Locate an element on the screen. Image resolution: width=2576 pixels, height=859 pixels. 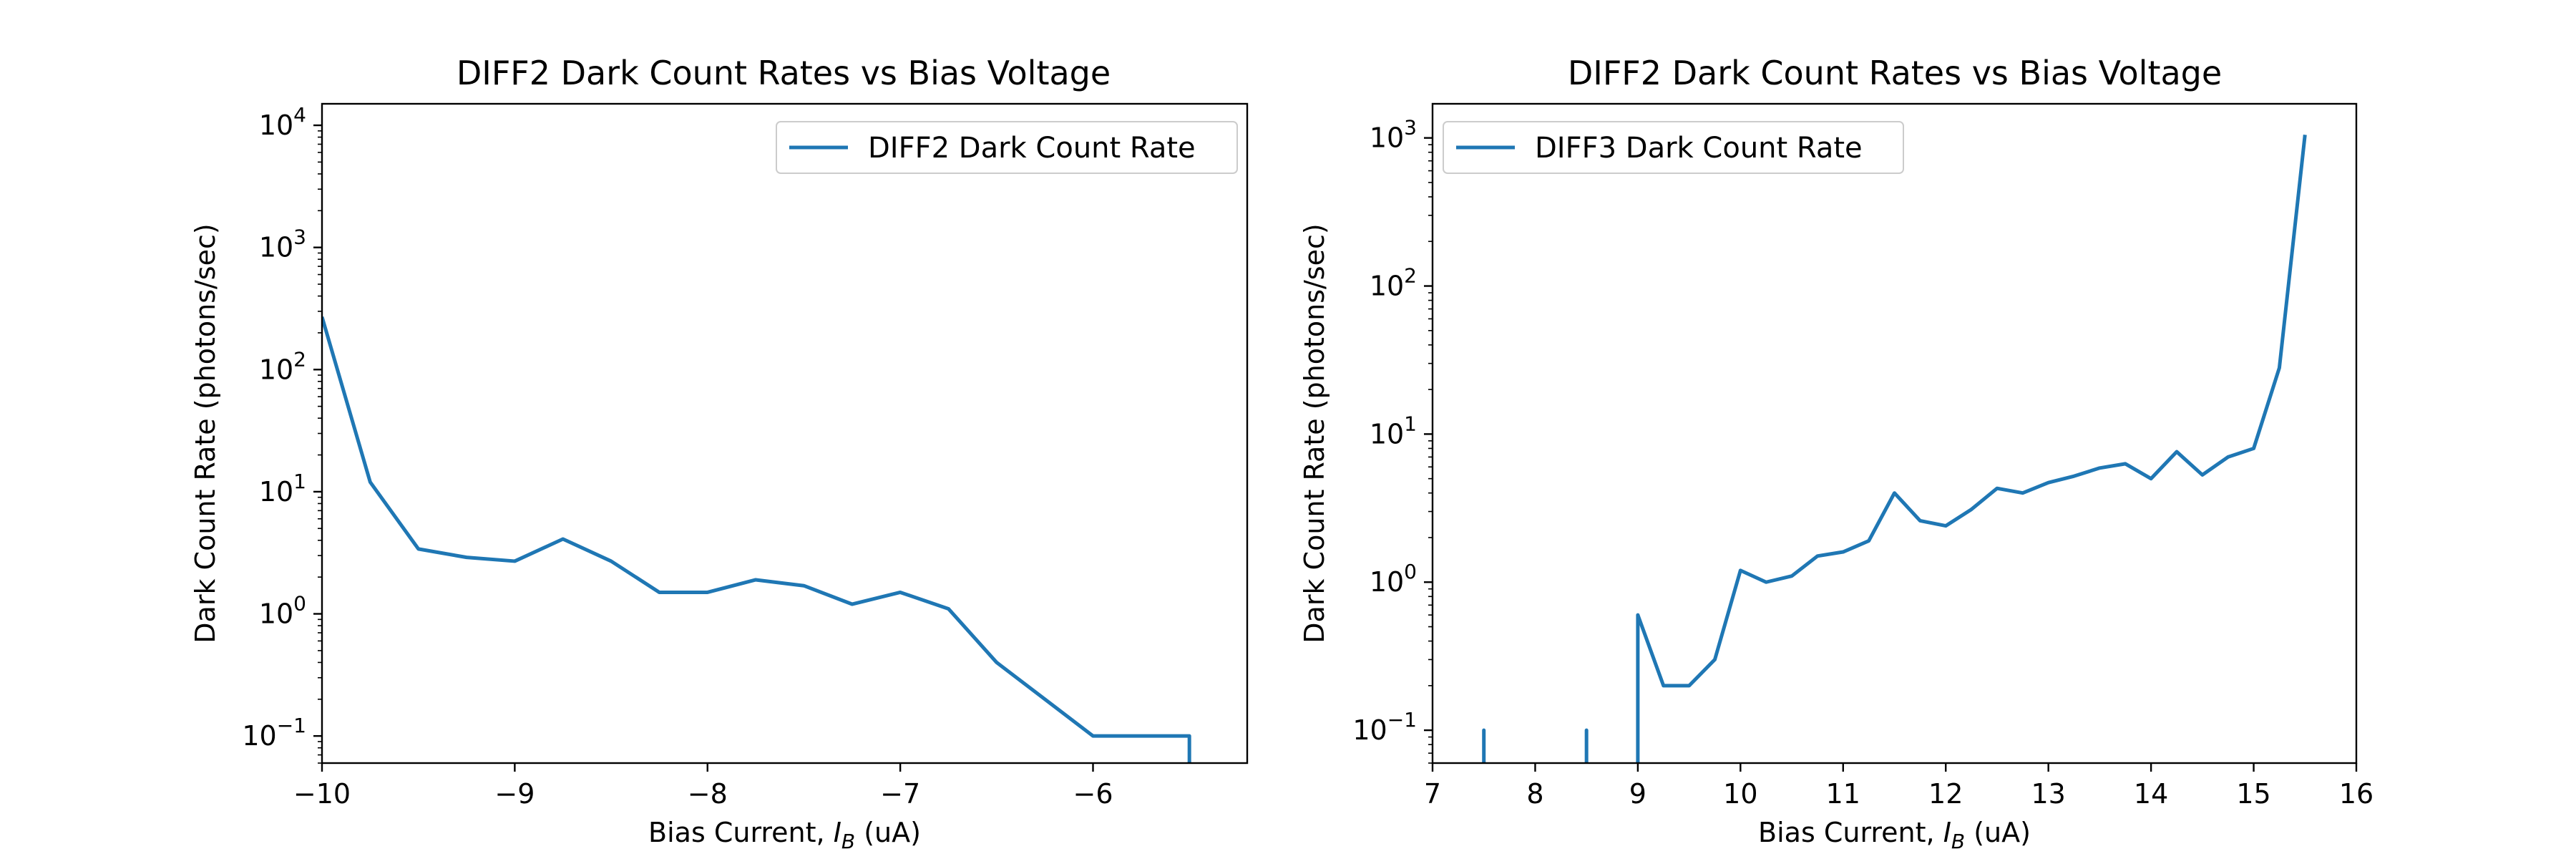
right-chart-y-tick-label: 10¹ is located at coordinates (1393, 431).